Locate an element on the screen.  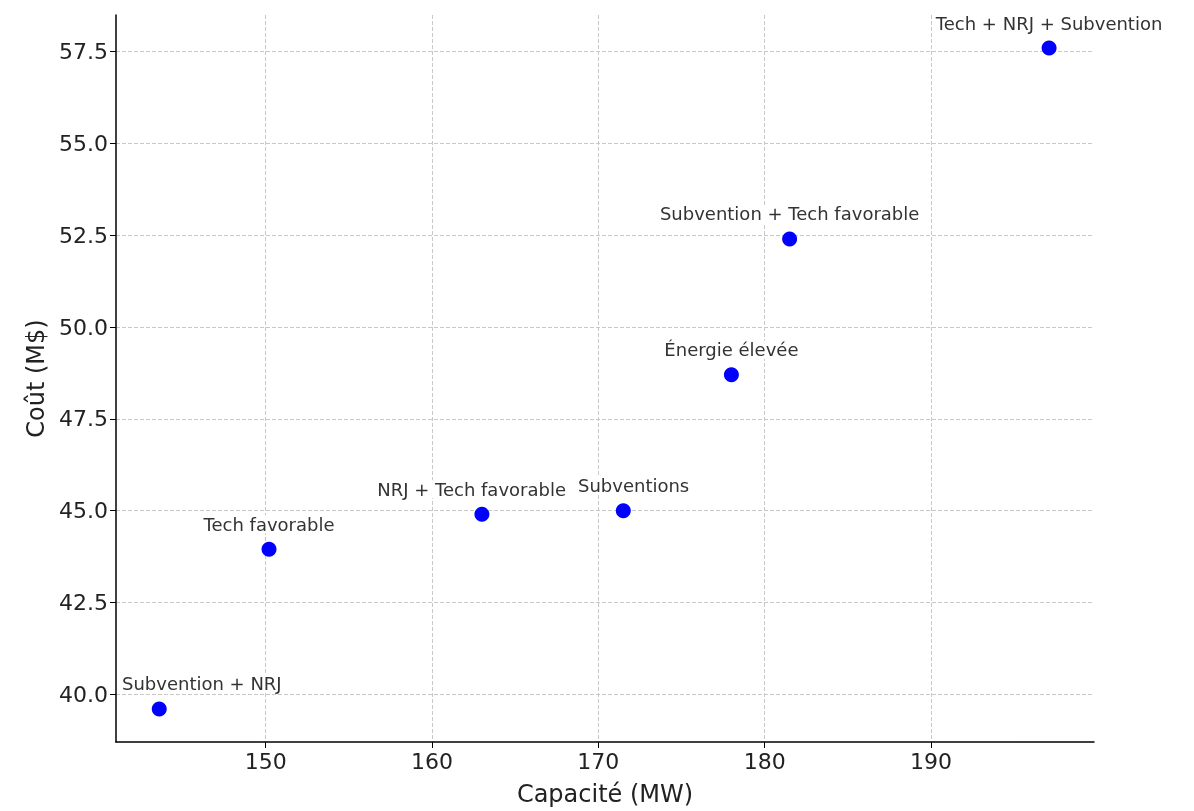
y-tick-label: 45.0 is located at coordinates (83, 511).